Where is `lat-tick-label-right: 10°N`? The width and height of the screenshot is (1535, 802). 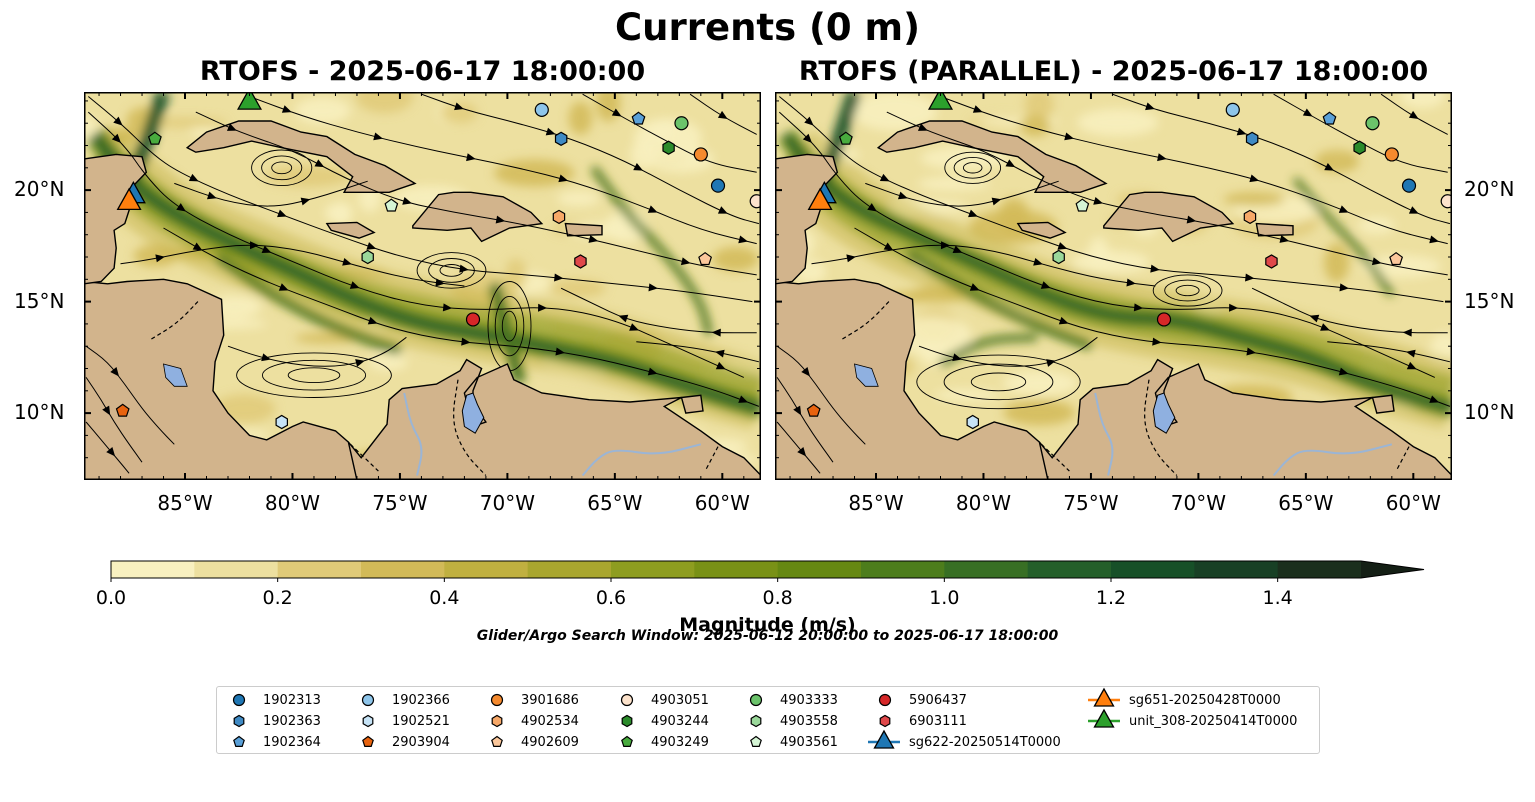
lat-tick-label-right: 10°N is located at coordinates (1489, 412).